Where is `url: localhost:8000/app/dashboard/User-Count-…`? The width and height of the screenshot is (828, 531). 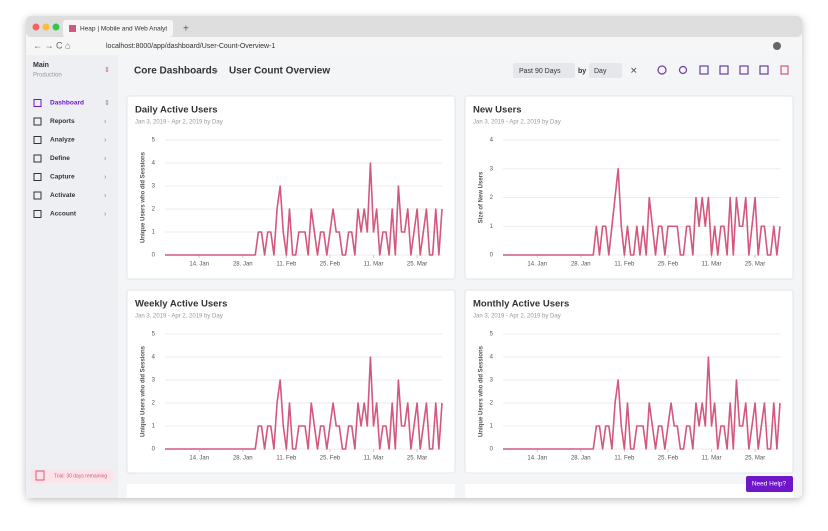
url: localhost:8000/app/dashboard/User-Count-… is located at coordinates (190, 46).